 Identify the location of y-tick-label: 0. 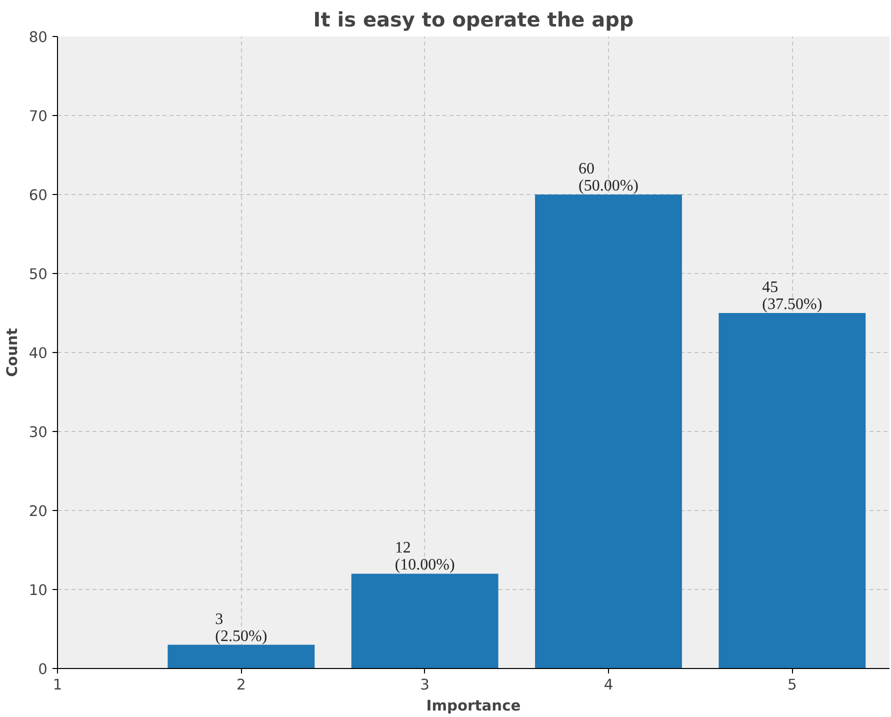
(43, 669).